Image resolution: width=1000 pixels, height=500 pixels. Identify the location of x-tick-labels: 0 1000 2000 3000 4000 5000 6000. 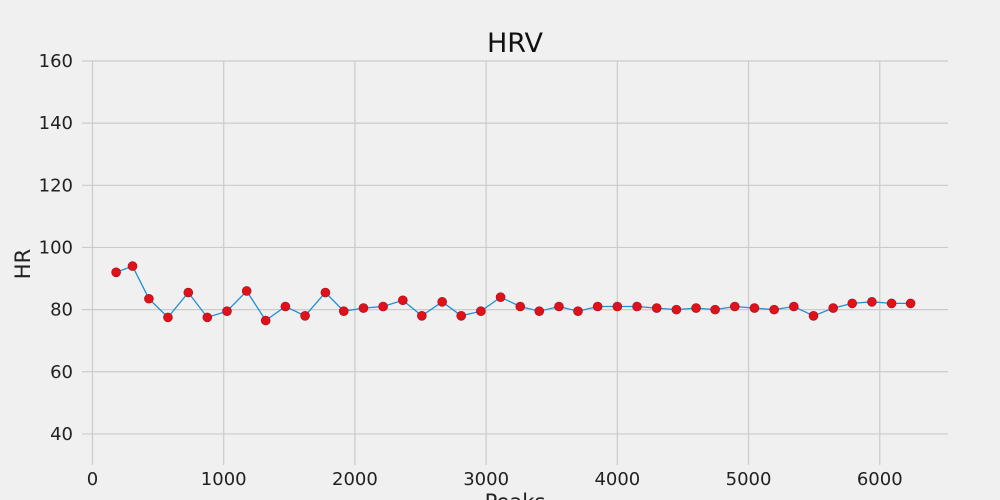
(495, 479).